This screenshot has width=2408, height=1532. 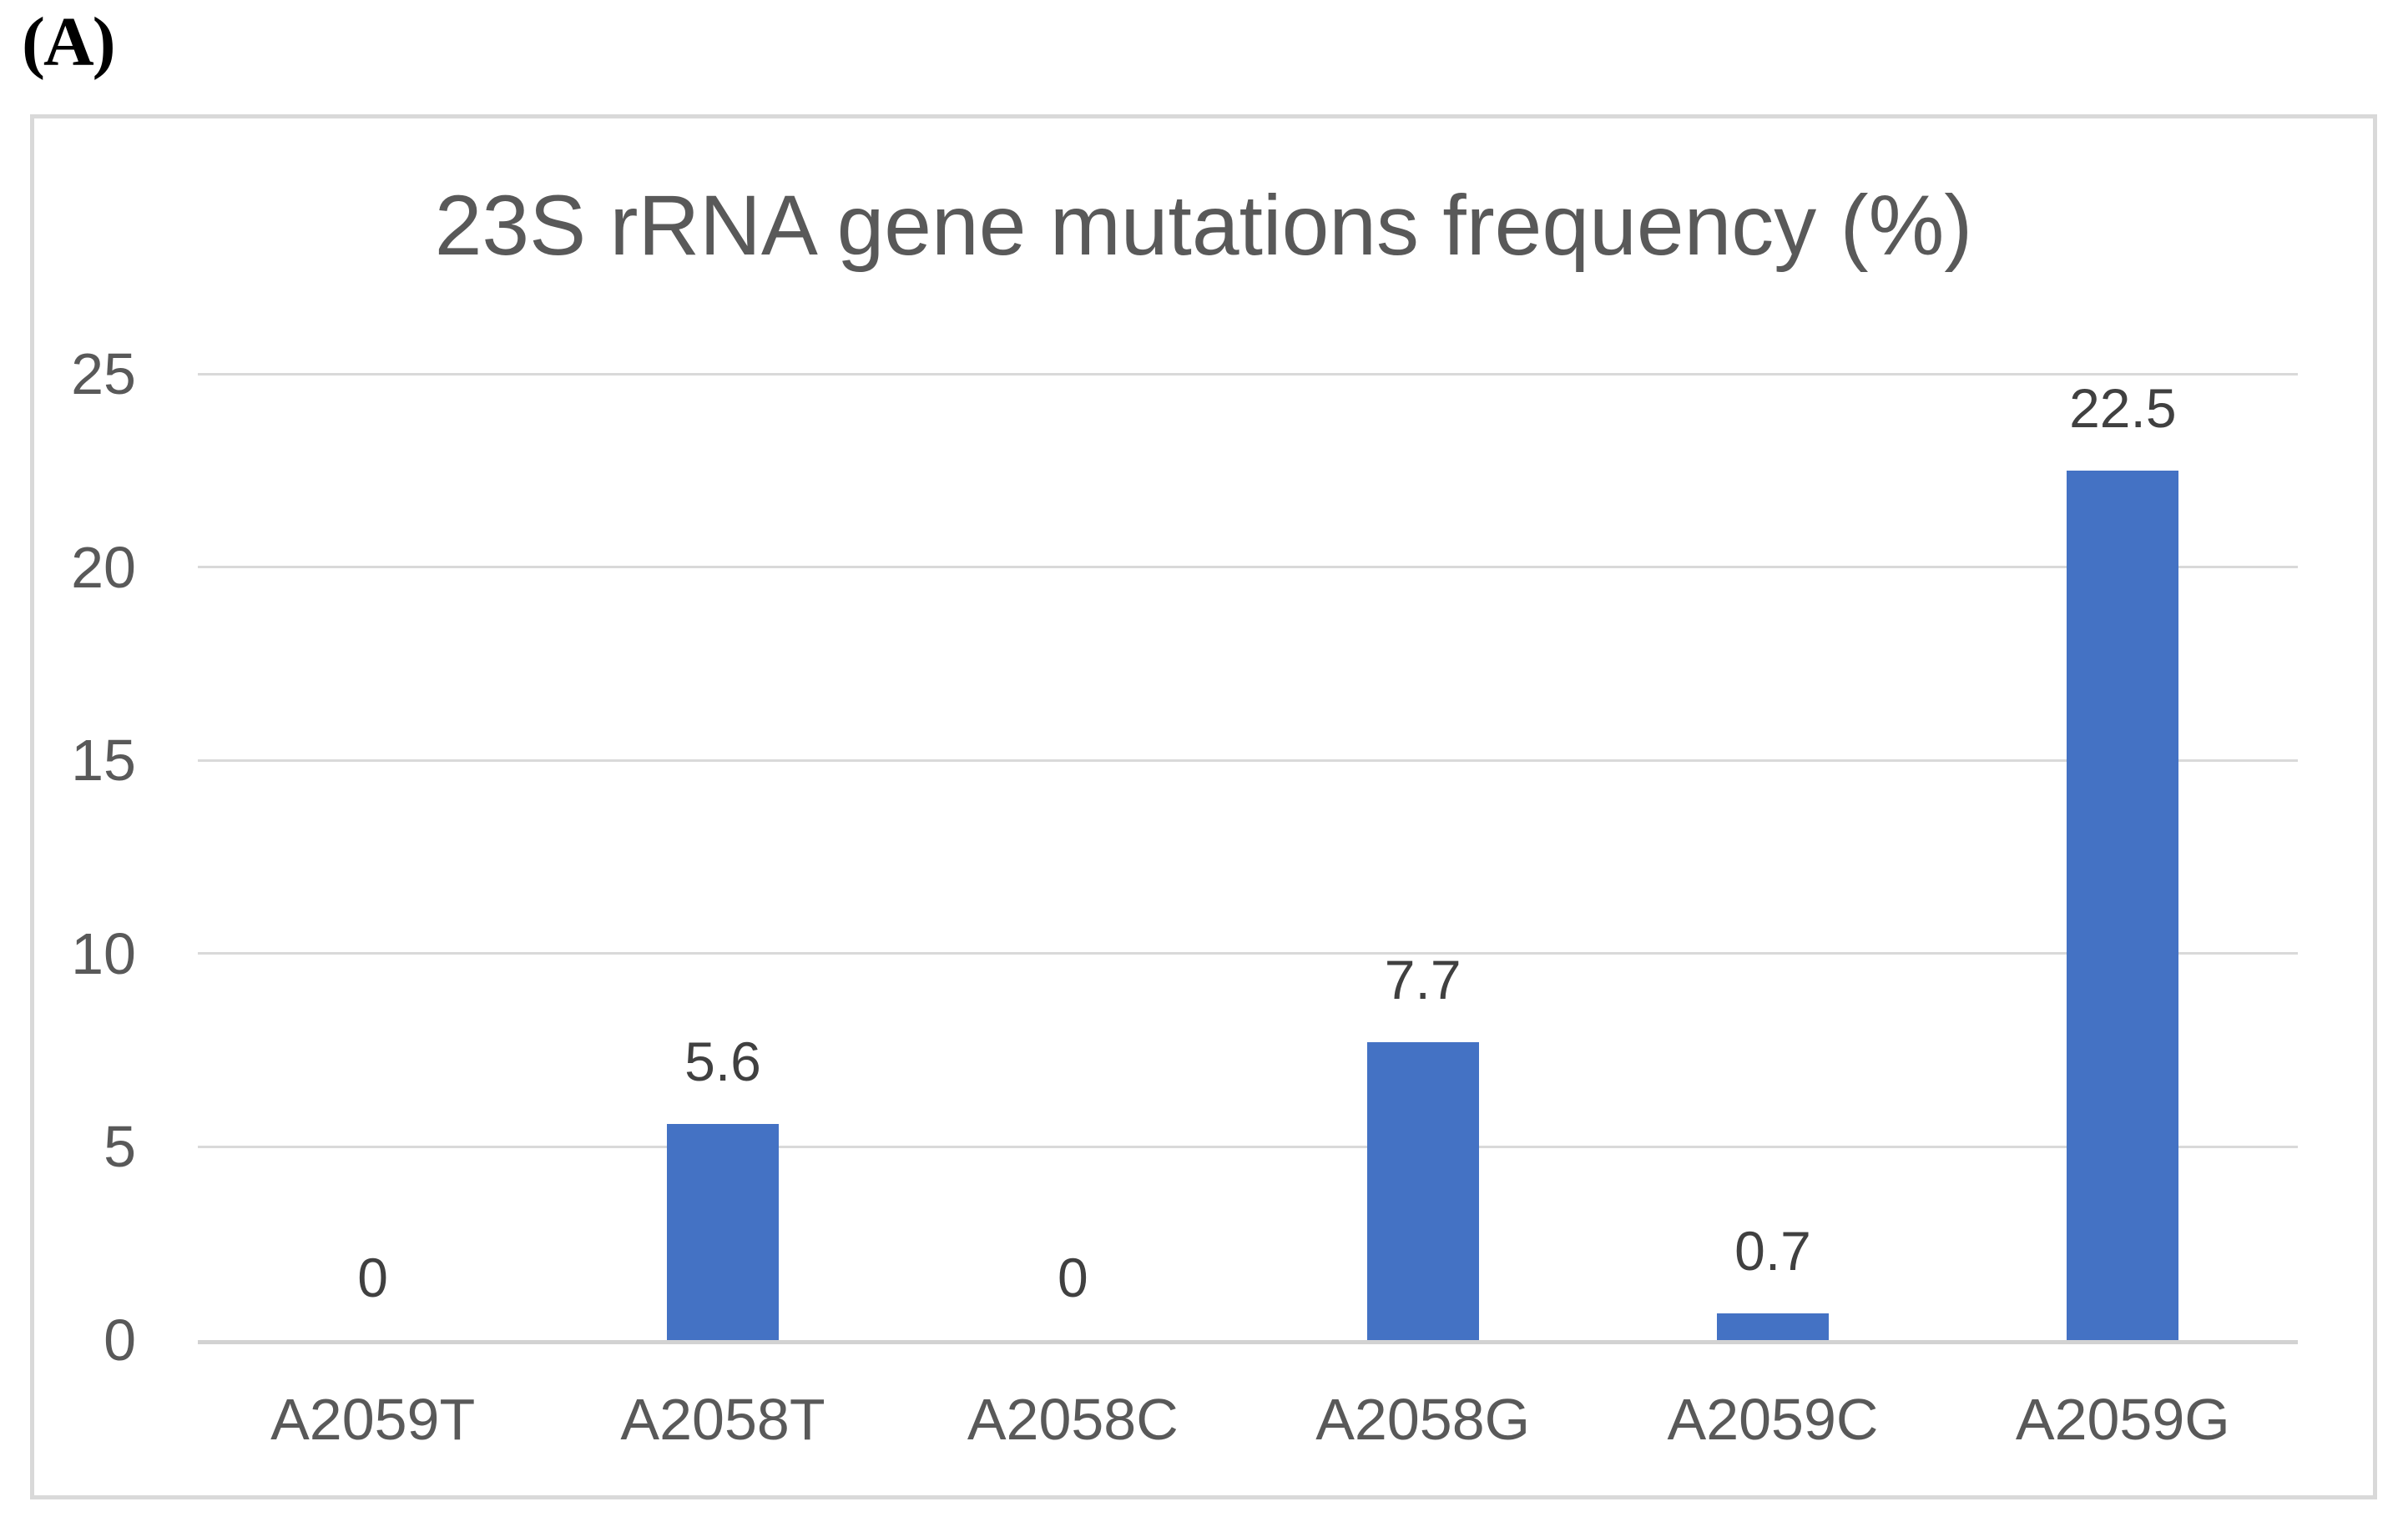 What do you see at coordinates (1423, 1420) in the screenshot?
I see `x-axis-label: A2058G` at bounding box center [1423, 1420].